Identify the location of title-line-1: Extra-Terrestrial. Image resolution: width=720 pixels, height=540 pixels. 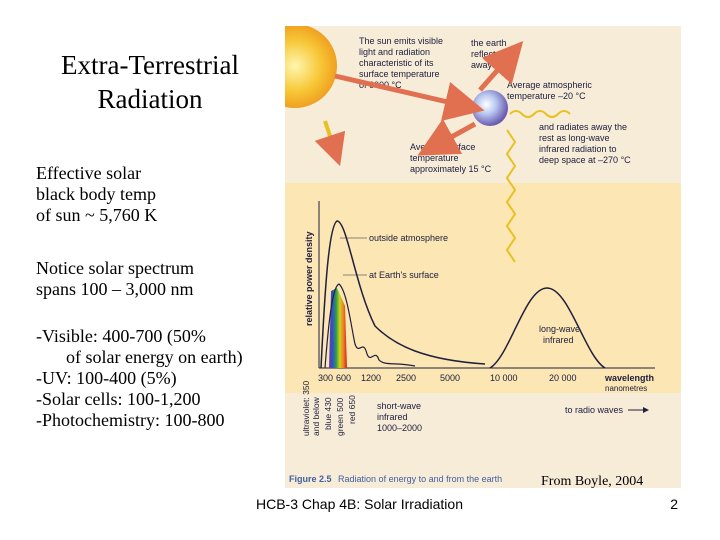
(149, 65).